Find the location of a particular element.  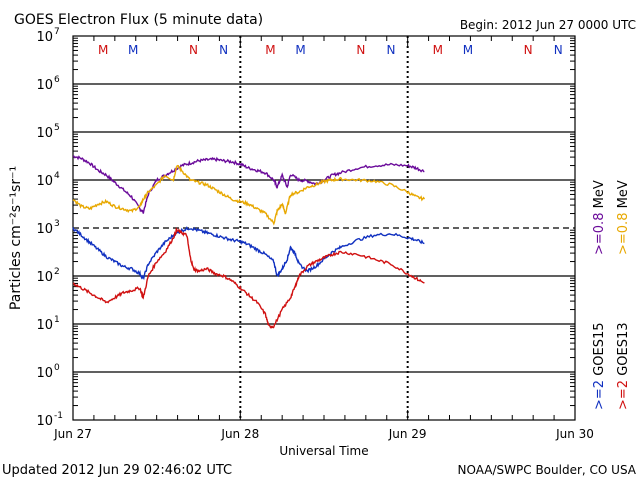

y-tick-exponent: -1 is located at coordinates (58, 416).